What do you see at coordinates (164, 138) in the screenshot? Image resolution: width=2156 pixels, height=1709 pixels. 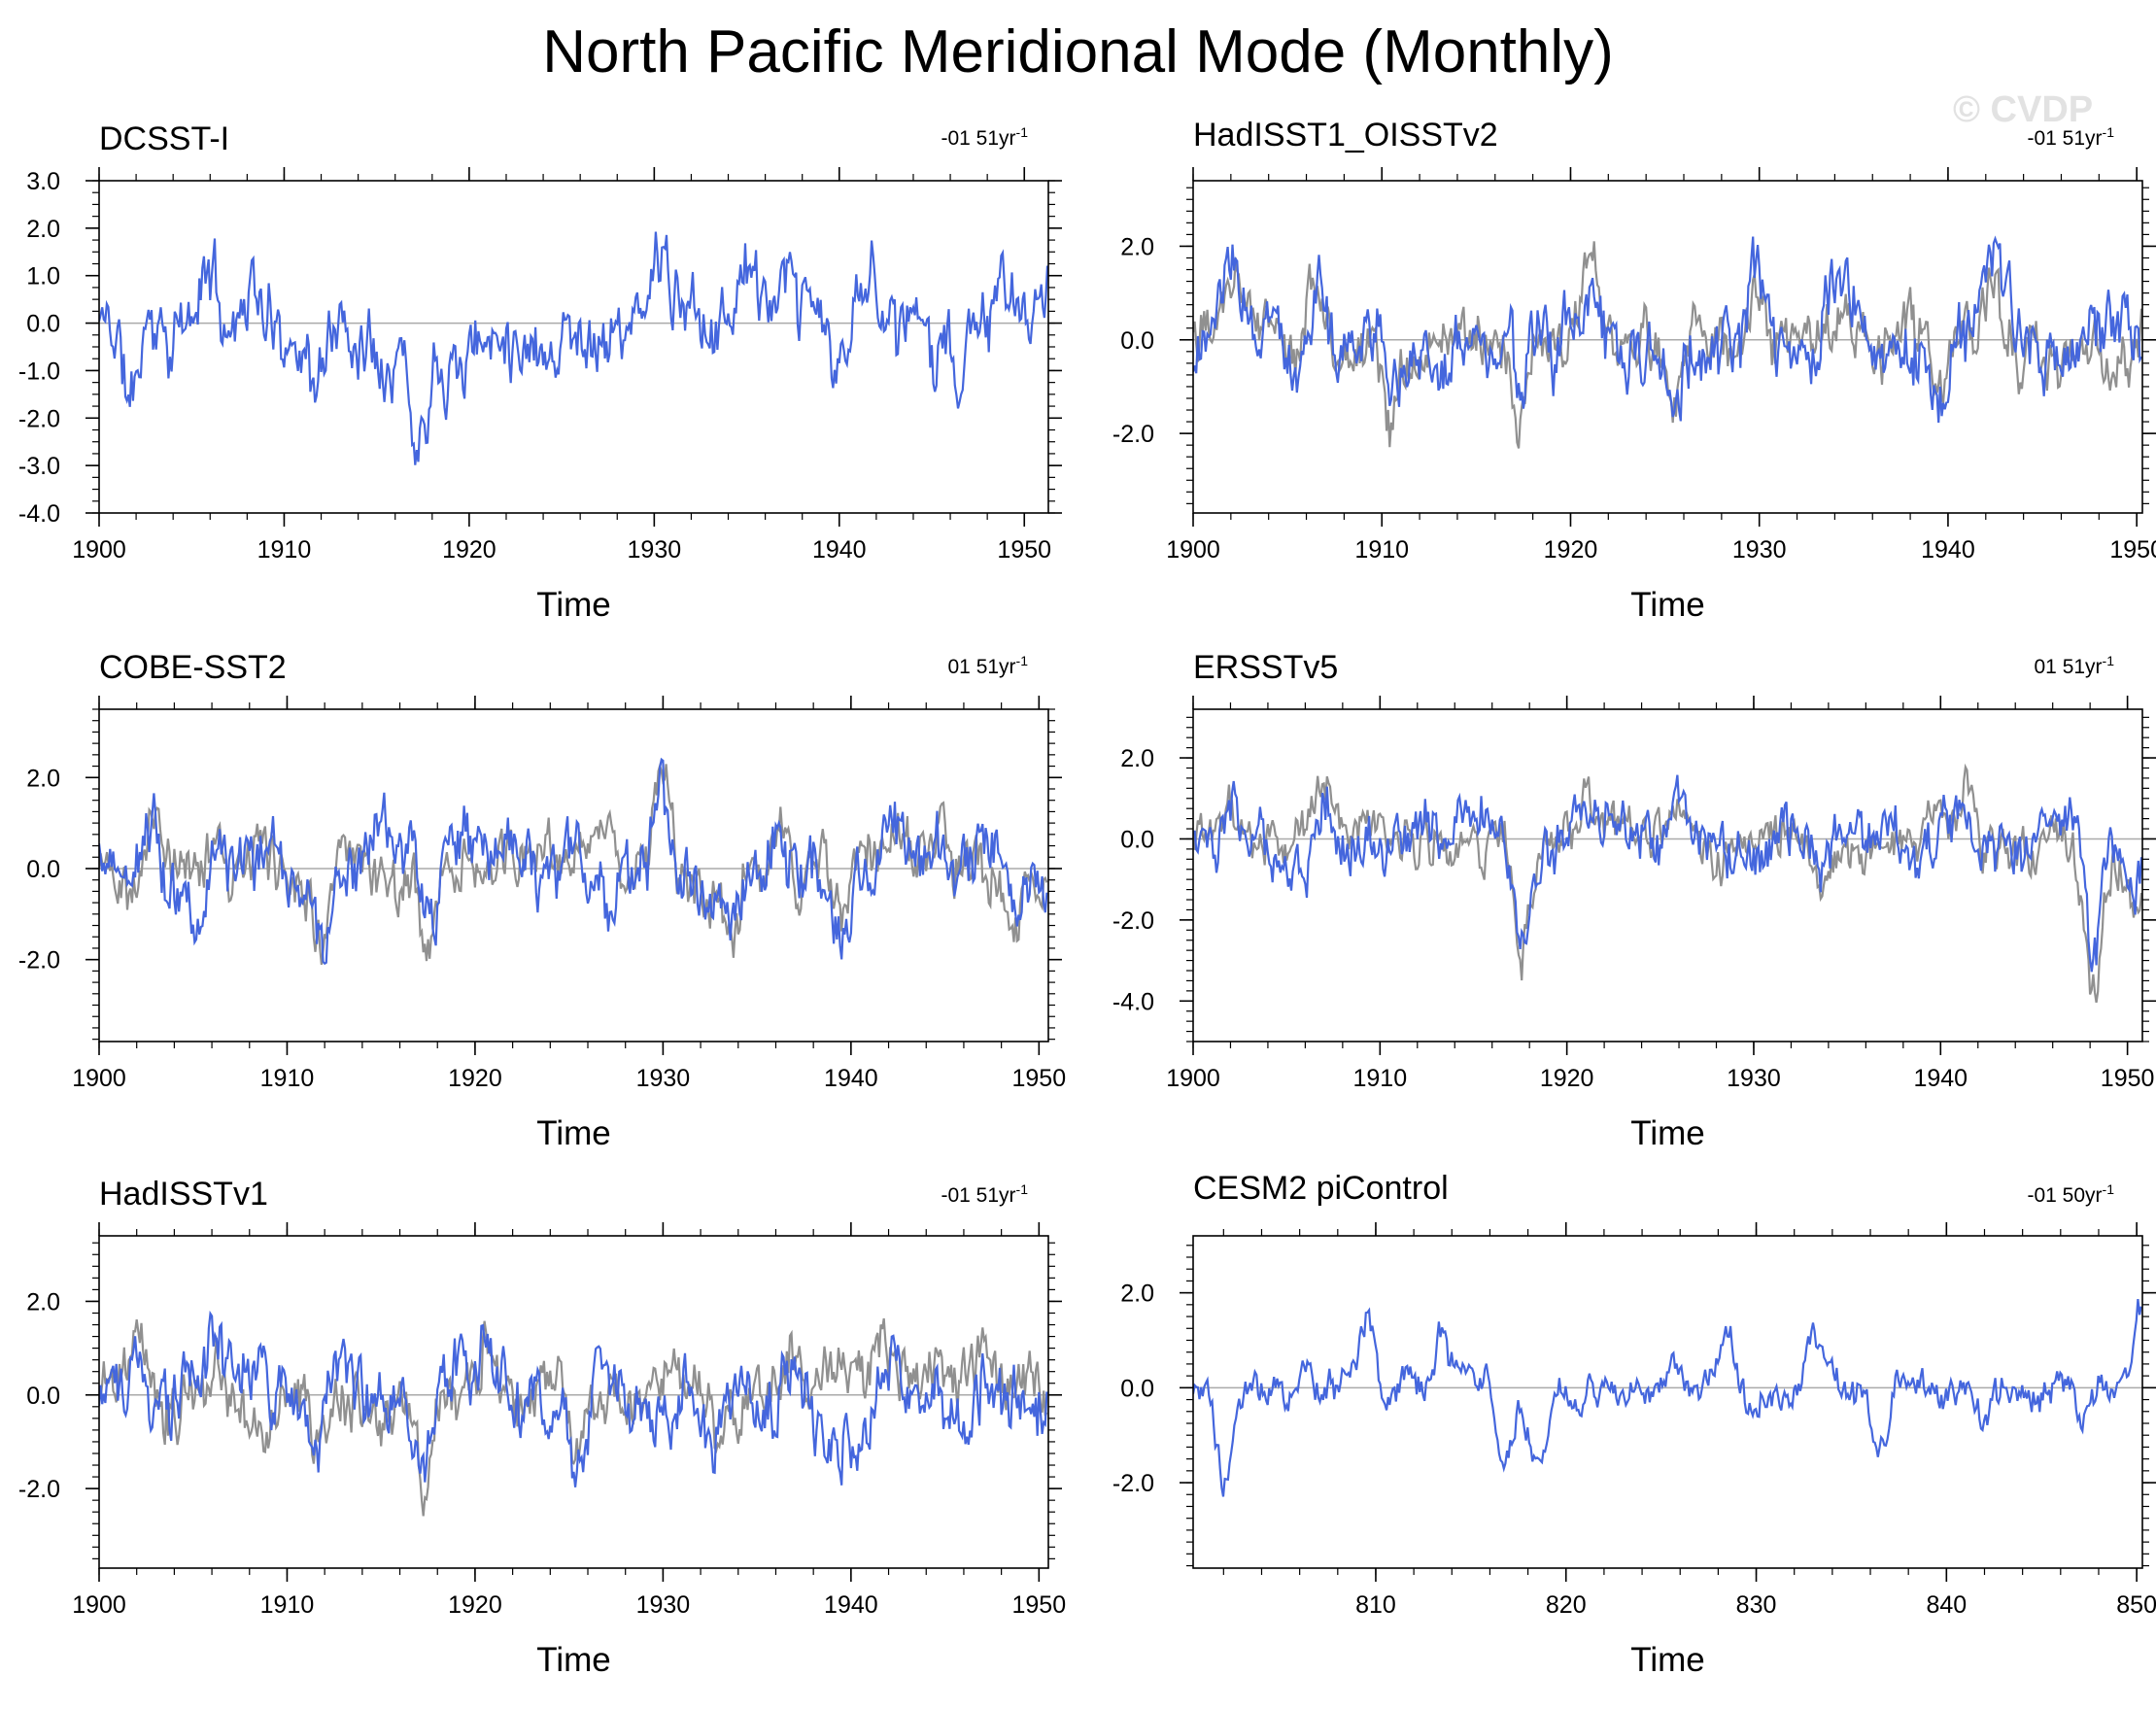 I see `panel-1-title: DCSST-I` at bounding box center [164, 138].